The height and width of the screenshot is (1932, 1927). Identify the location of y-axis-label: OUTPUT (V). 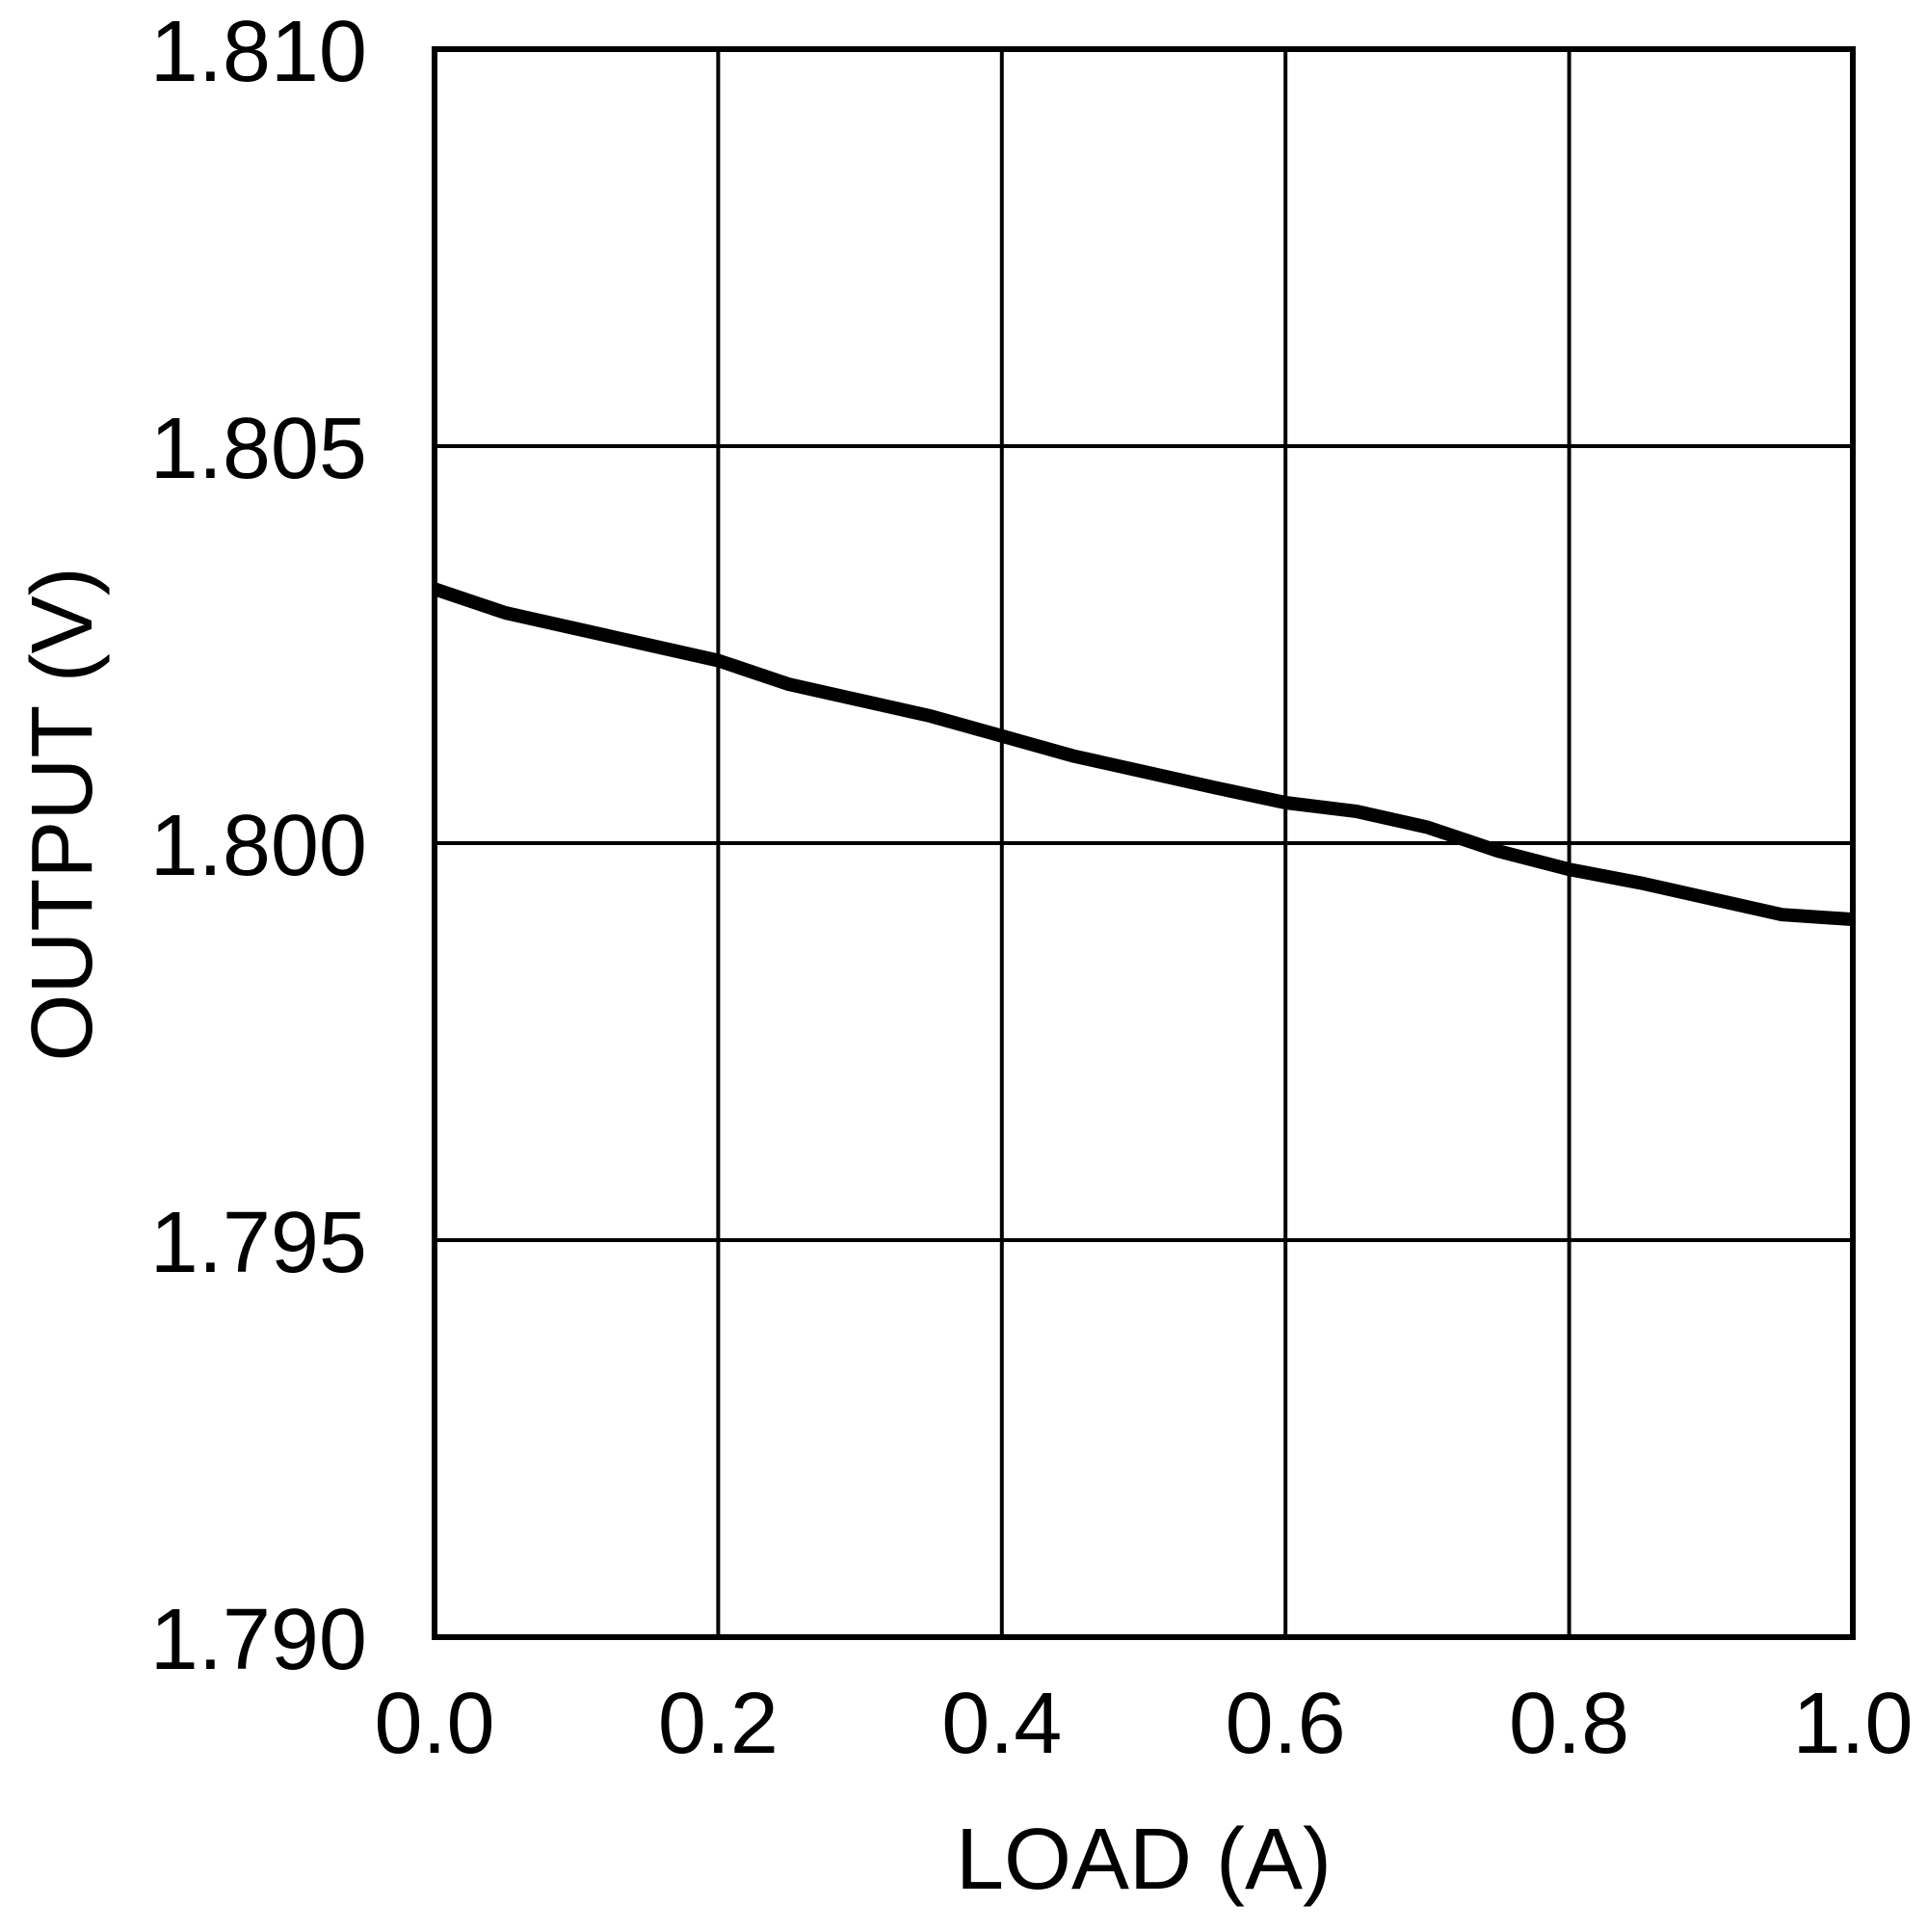
(62, 814).